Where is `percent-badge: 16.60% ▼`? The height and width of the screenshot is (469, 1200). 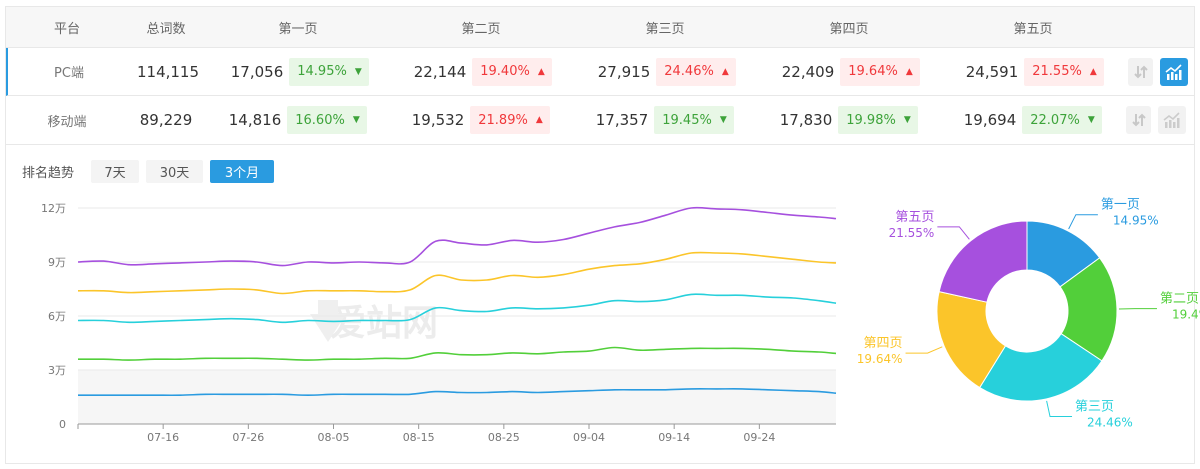 percent-badge: 16.60% ▼ is located at coordinates (327, 120).